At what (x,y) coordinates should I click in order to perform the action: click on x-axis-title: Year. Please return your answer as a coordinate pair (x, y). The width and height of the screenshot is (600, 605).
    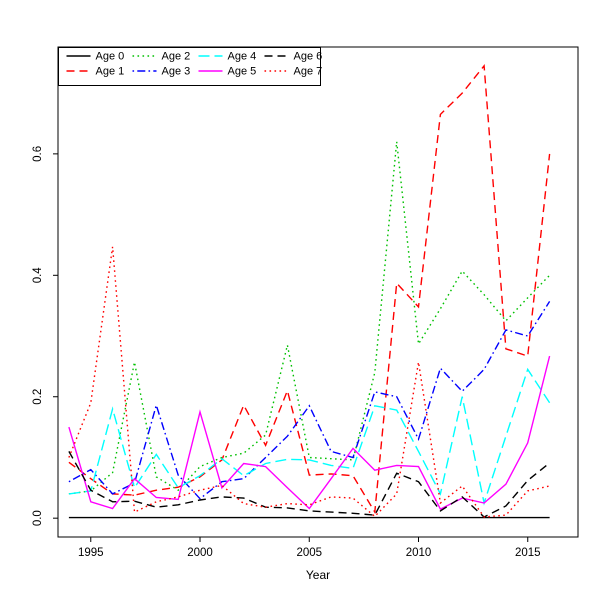
    Looking at the image, I should click on (318, 575).